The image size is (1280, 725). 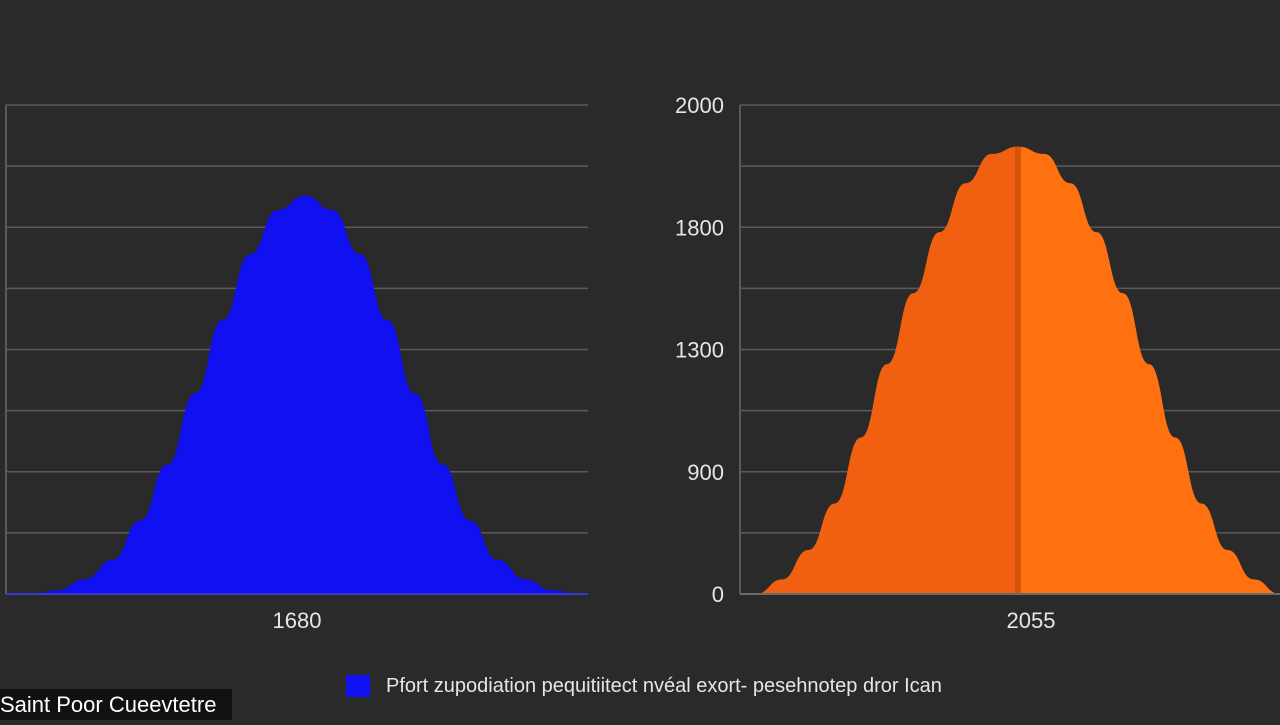 What do you see at coordinates (699, 105) in the screenshot?
I see `y-tick-label: 2000` at bounding box center [699, 105].